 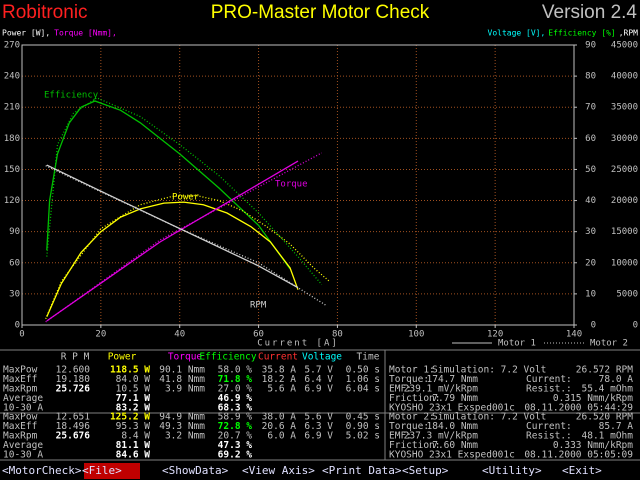 What do you see at coordinates (512, 470) in the screenshot?
I see `menu-item: <Utility>` at bounding box center [512, 470].